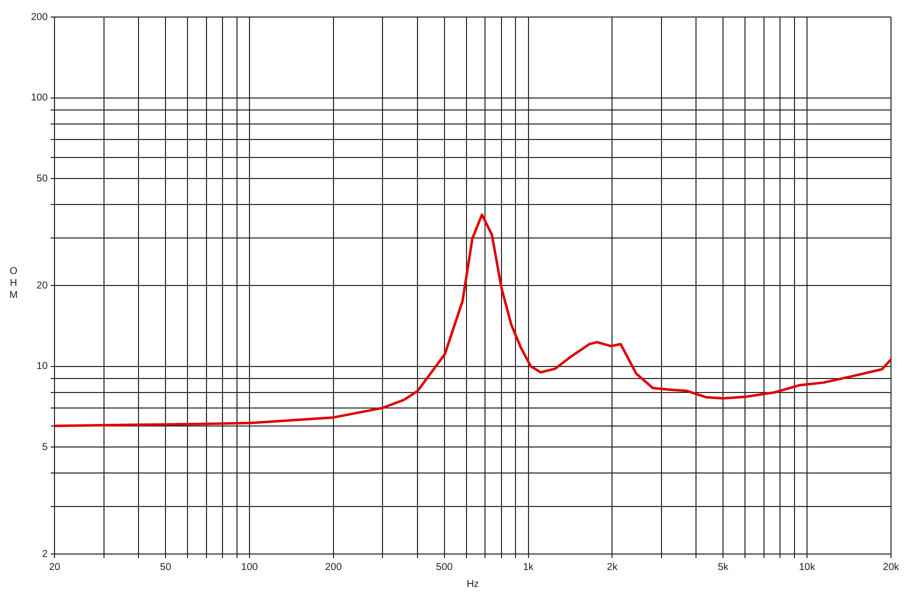 Image resolution: width=910 pixels, height=600 pixels. I want to click on y-tick-label: 2, so click(45, 554).